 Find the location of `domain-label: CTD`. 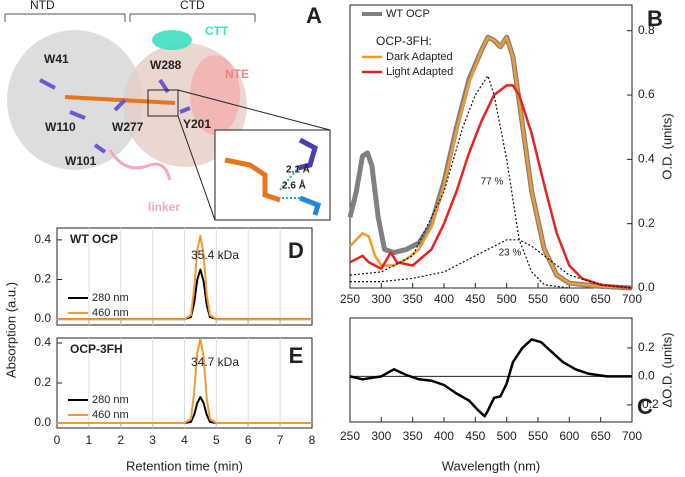

domain-label: CTD is located at coordinates (192, 6).